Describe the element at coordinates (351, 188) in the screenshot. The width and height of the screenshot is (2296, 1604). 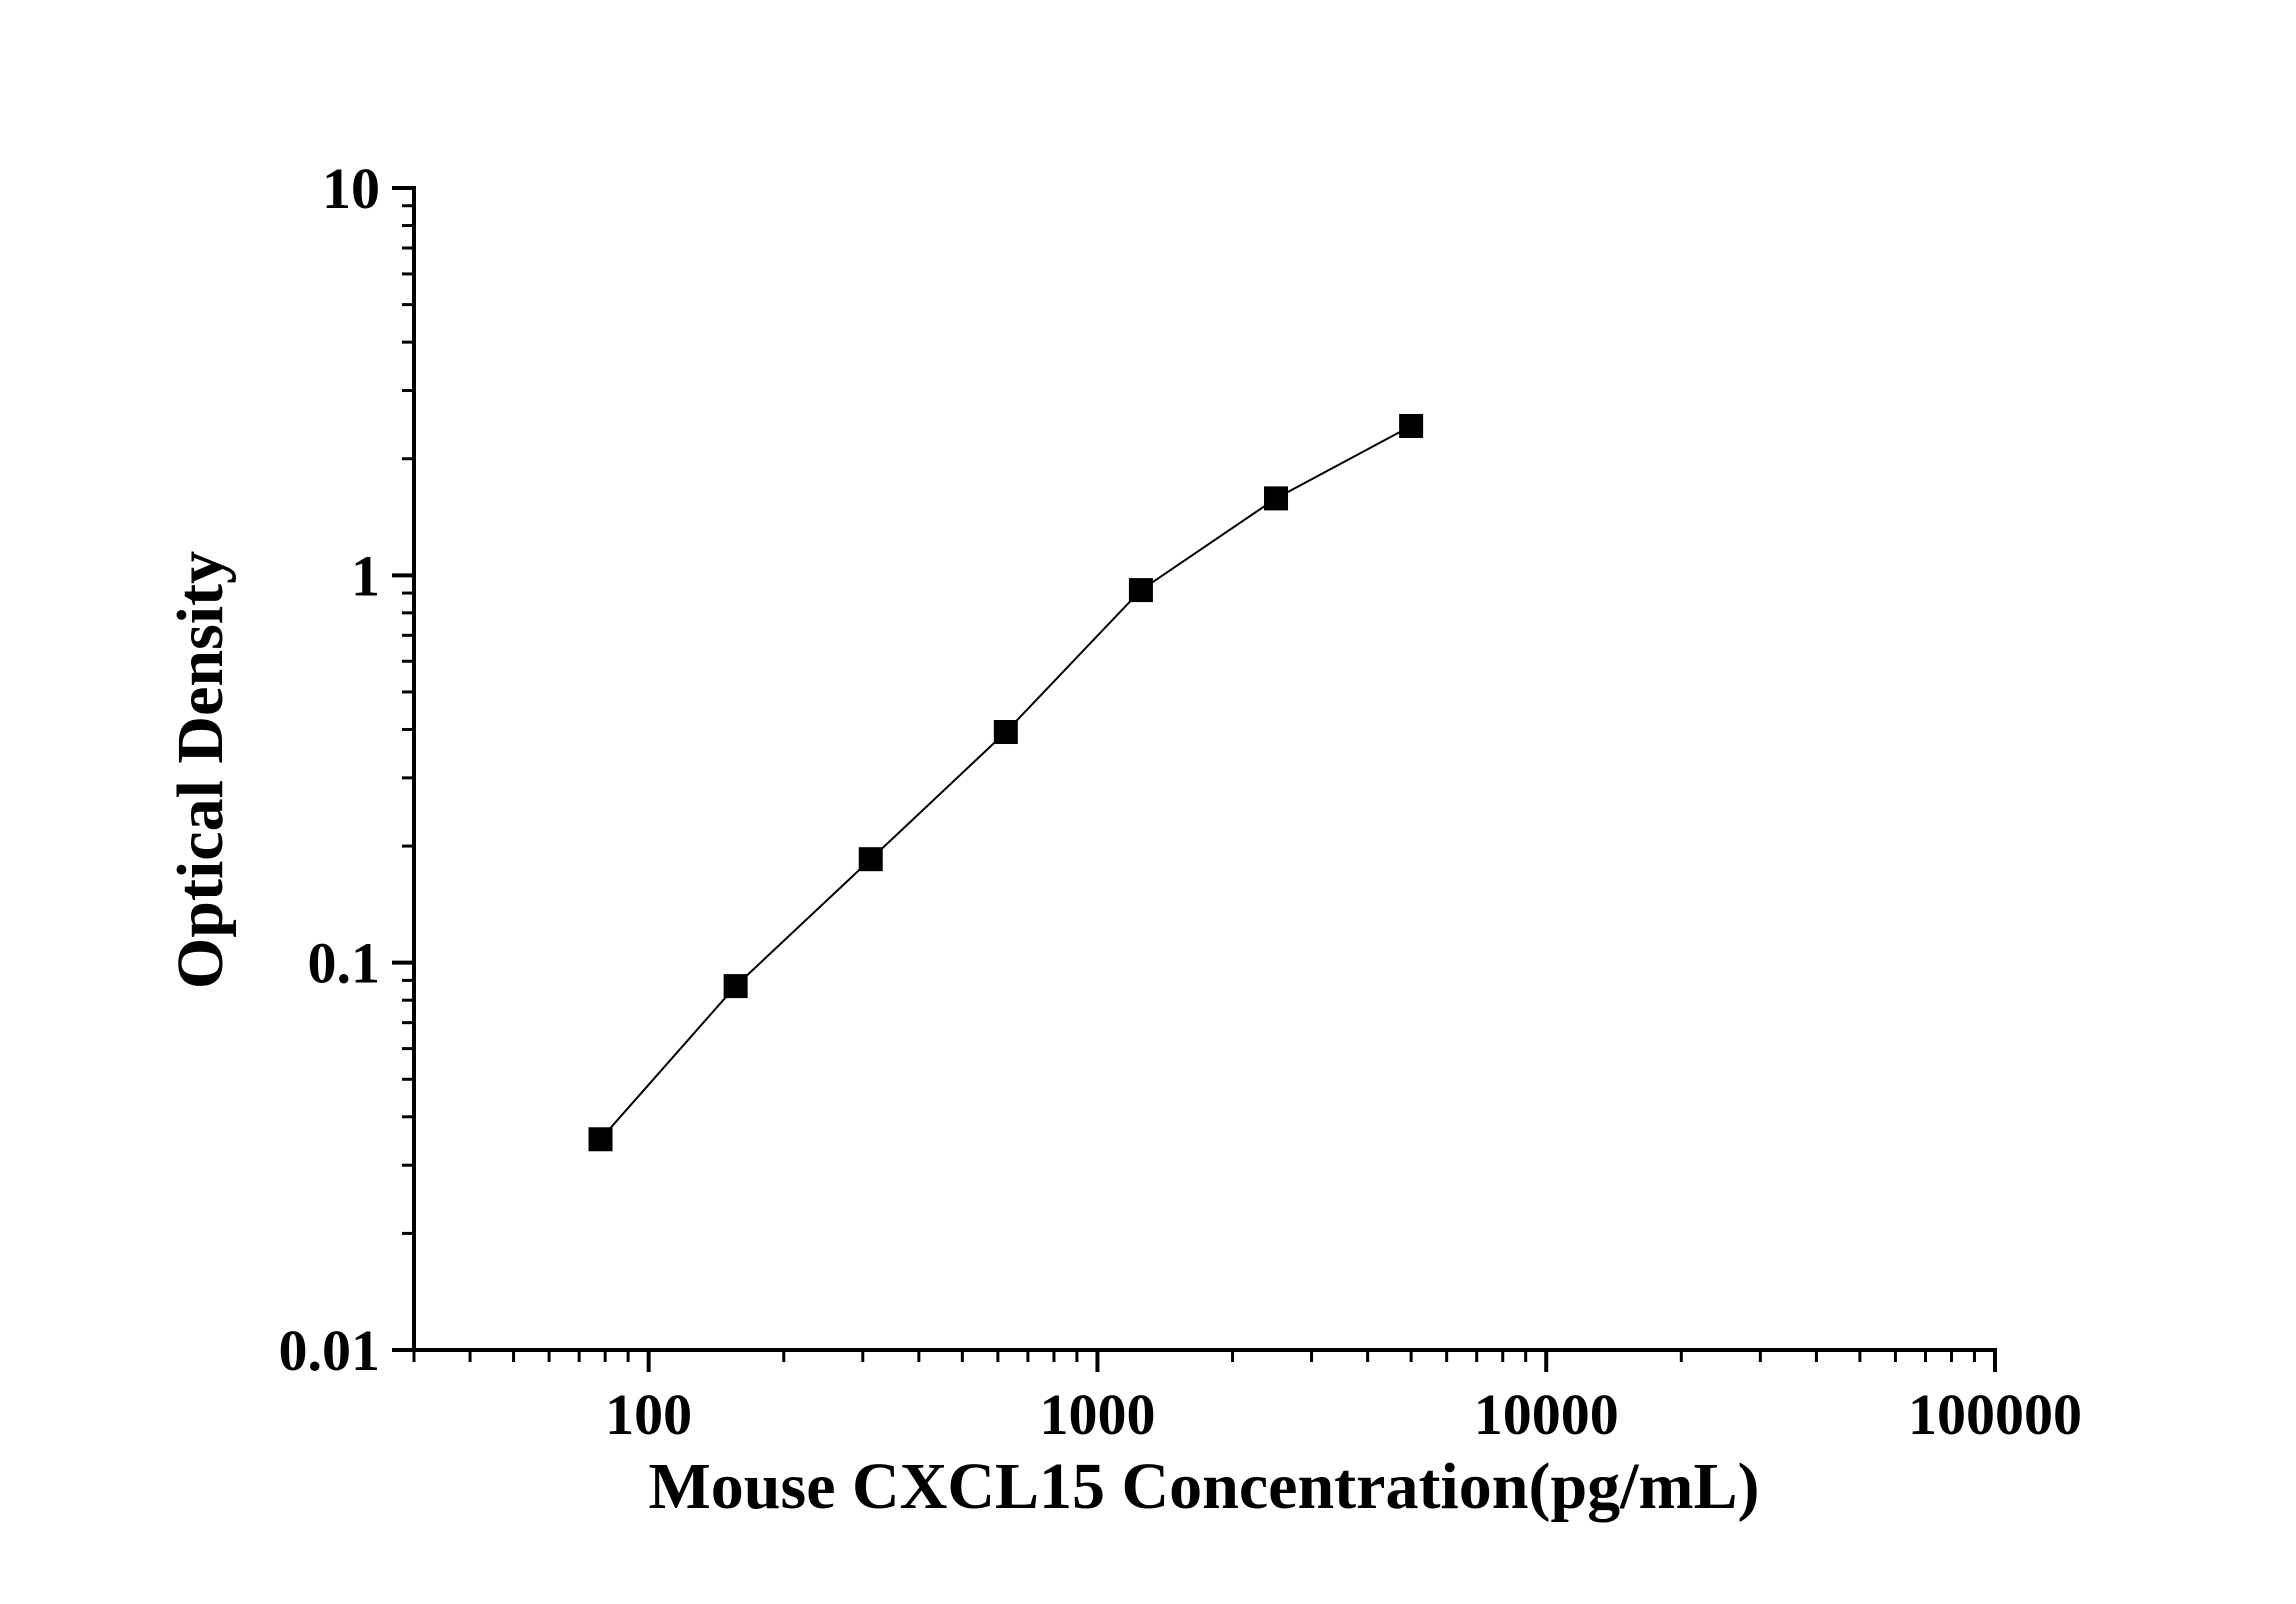
I see `y-tick-label: 10` at that location.